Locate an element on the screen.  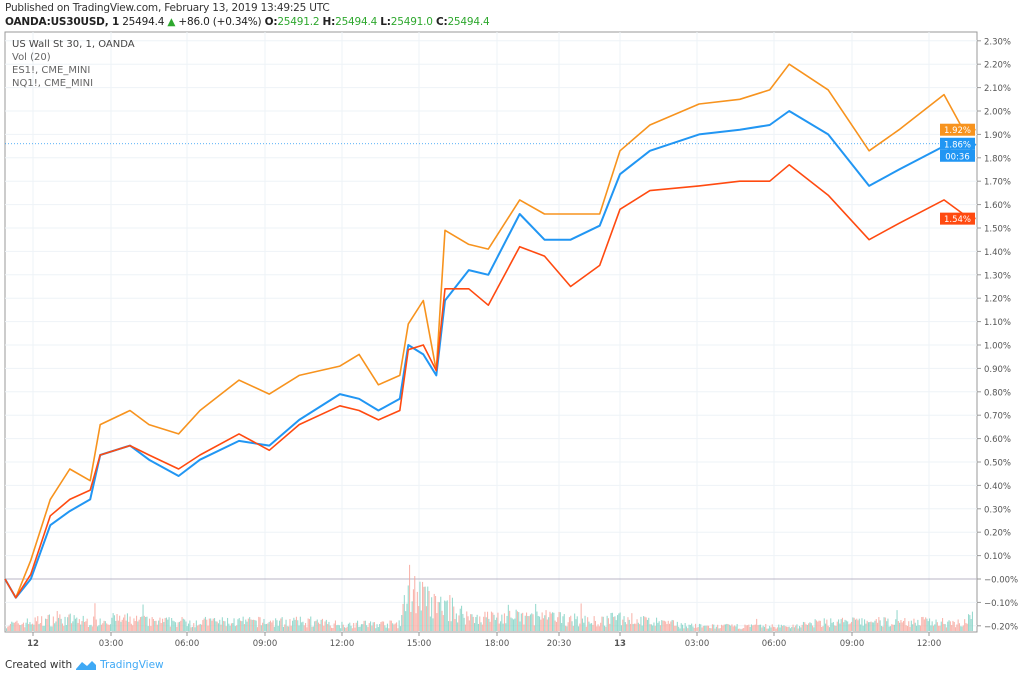
tradingview-brand-link: TradingView is located at coordinates (132, 665).